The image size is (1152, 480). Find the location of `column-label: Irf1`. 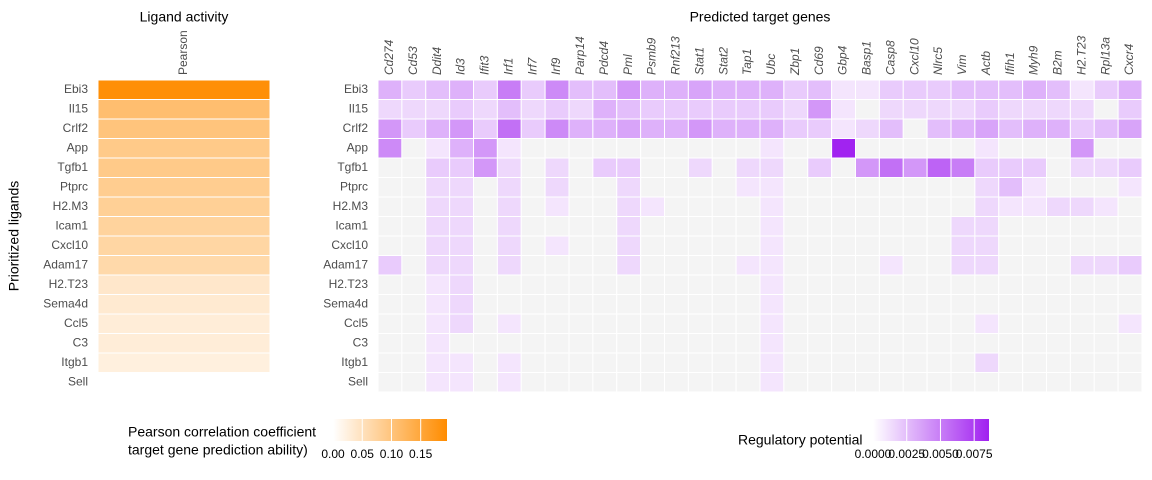

column-label: Irf1 is located at coordinates (508, 66).